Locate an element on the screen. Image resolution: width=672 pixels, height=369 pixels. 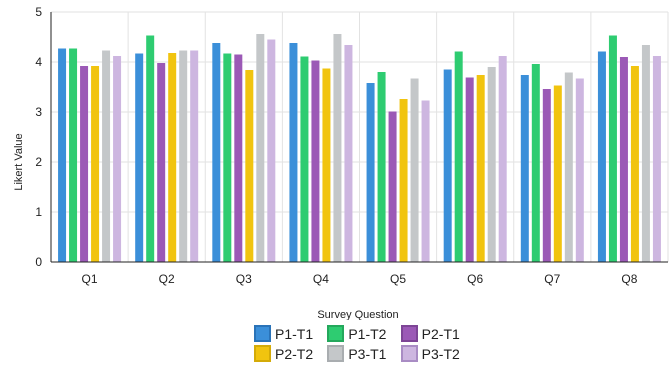
x-tick-label: Q8 is located at coordinates (629, 279).